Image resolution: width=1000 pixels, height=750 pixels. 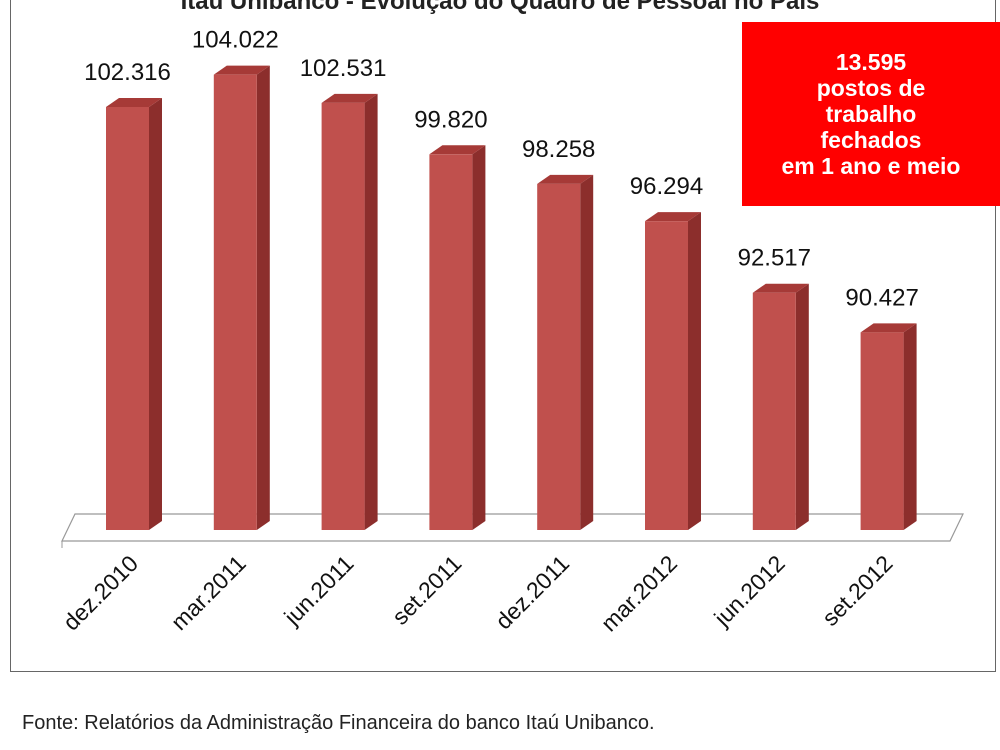 I want to click on x-tick-label: dez.2010, so click(x=100, y=592).